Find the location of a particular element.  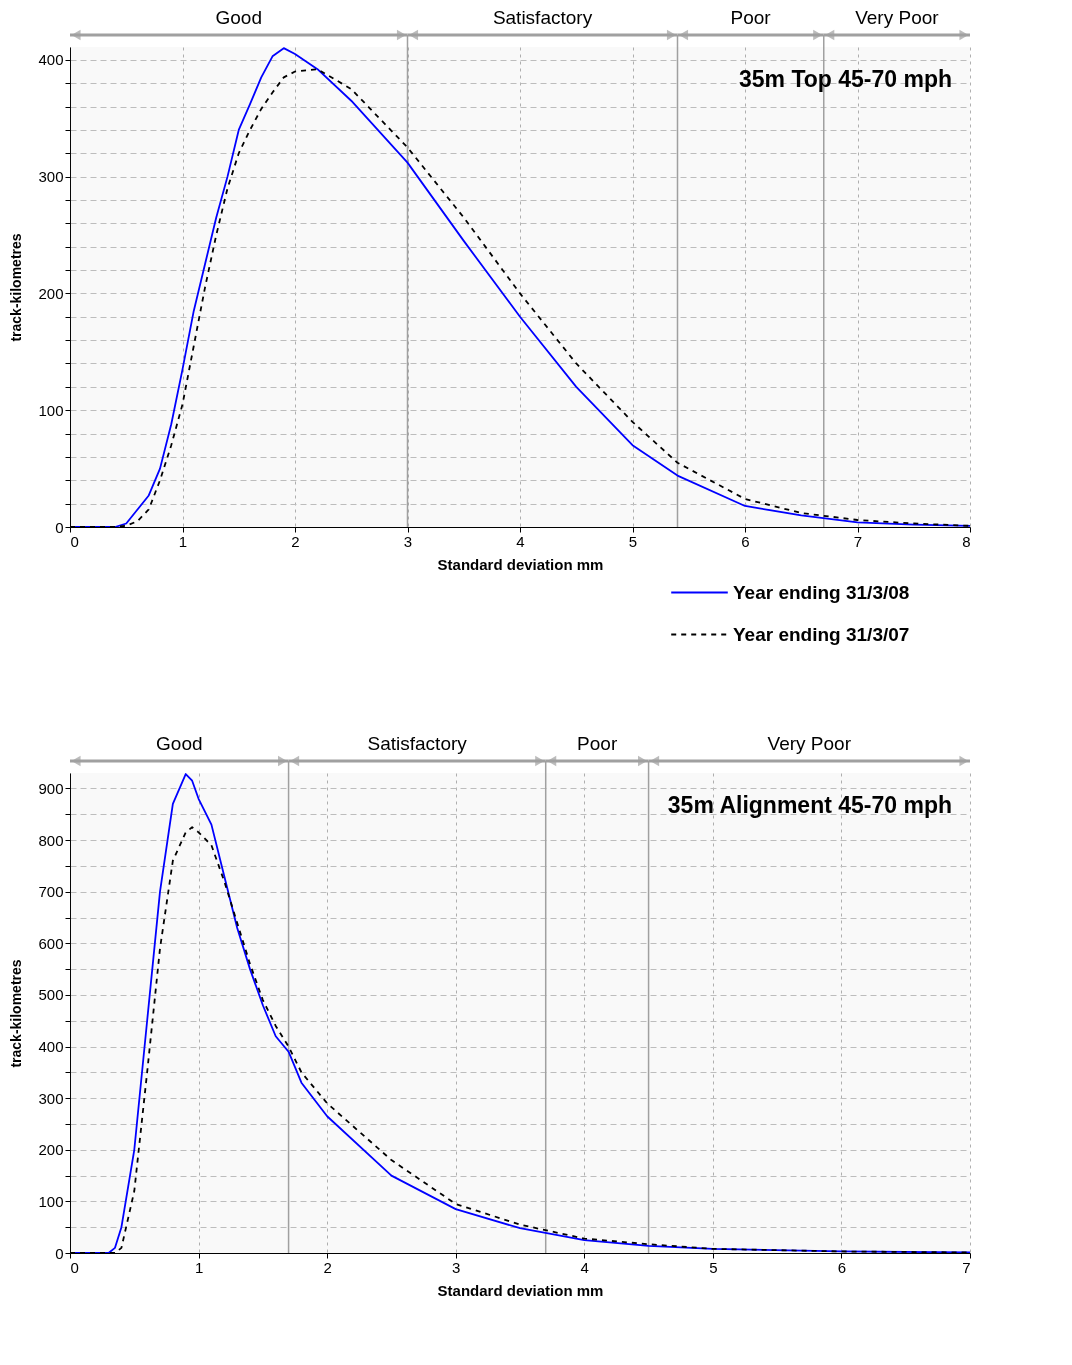

y-tick-label: 500 is located at coordinates (51, 995).